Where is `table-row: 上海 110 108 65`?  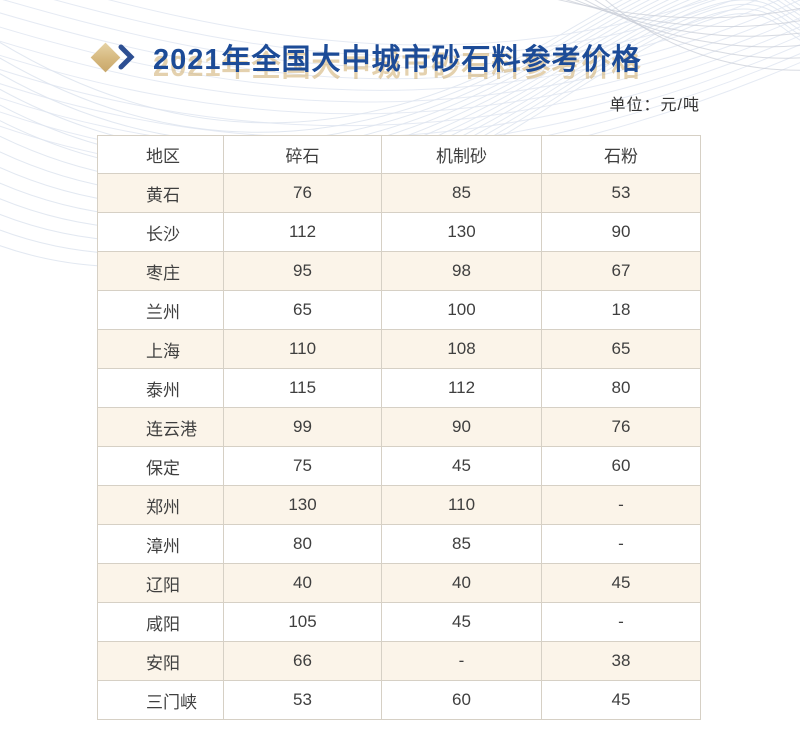
table-row: 上海 110 108 65 is located at coordinates (399, 349).